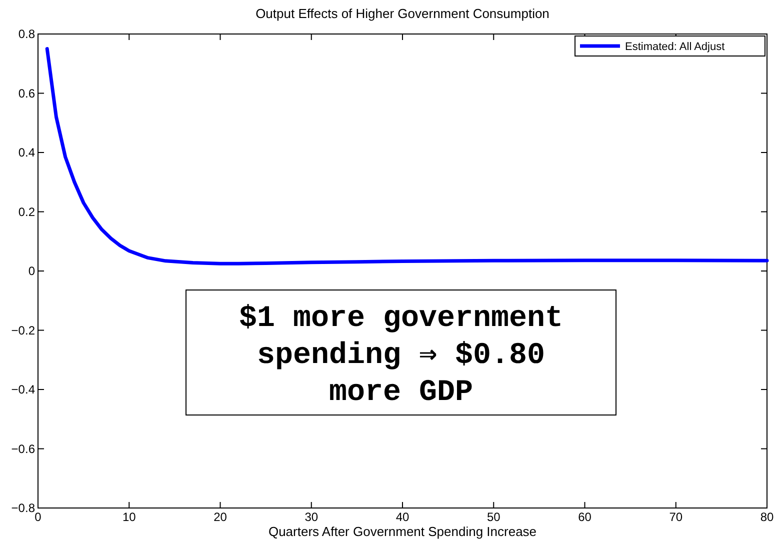 The image size is (776, 540). What do you see at coordinates (585, 517) in the screenshot?
I see `x-tick-label: 60` at bounding box center [585, 517].